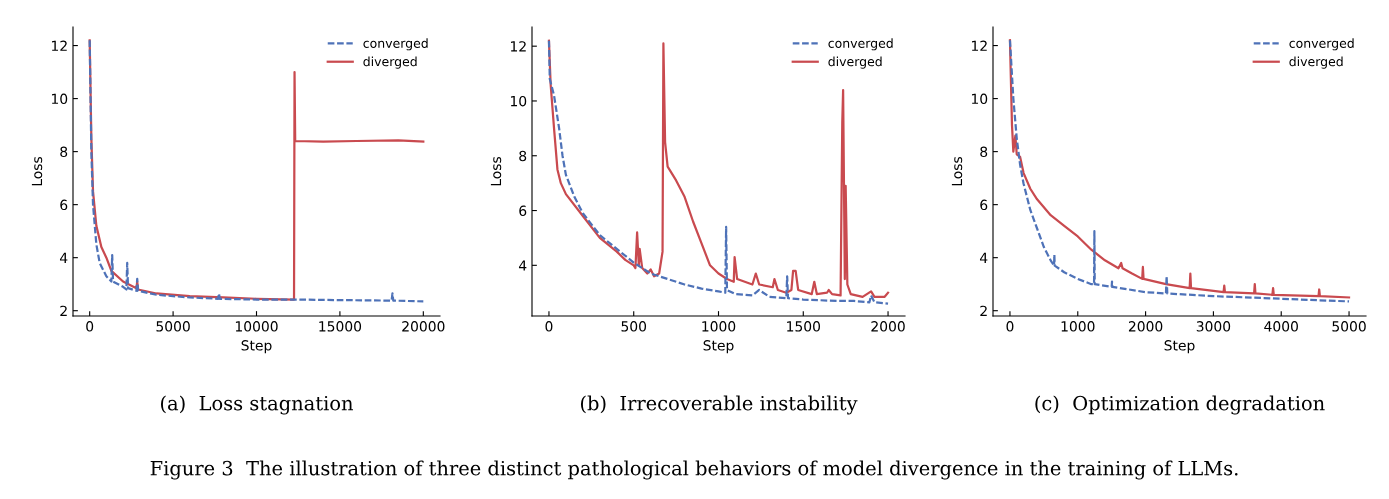 Image resolution: width=1389 pixels, height=499 pixels. I want to click on caption: Figure 3 The illustration of three distinct pathological behaviors of model divergence in the training of LLMs., so click(694, 470).